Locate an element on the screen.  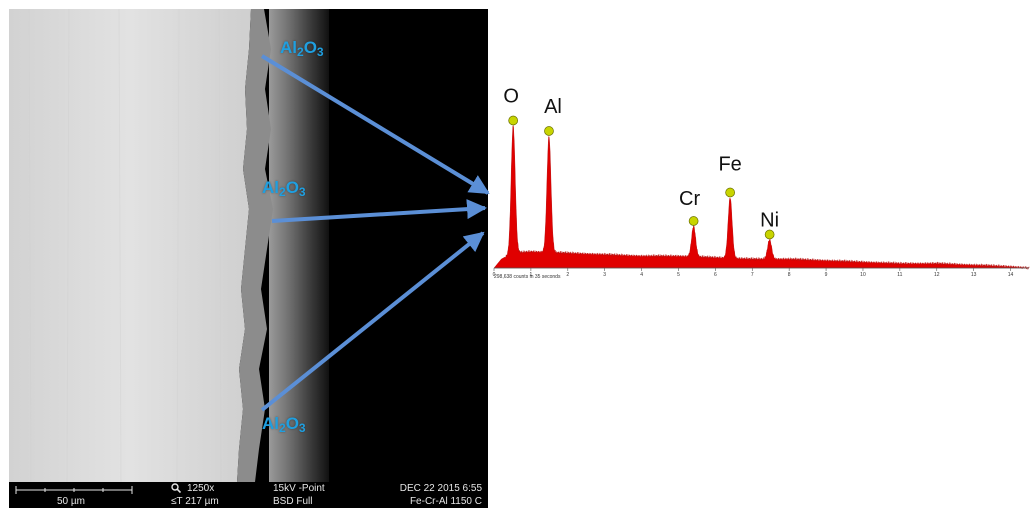
element-label-o: O is located at coordinates (511, 97).